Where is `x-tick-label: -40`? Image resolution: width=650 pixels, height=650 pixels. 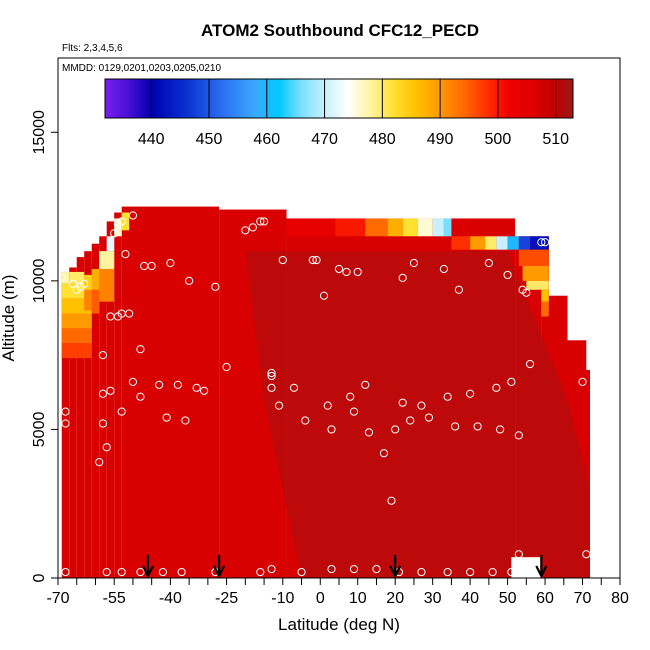
x-tick-label: -40 is located at coordinates (170, 598).